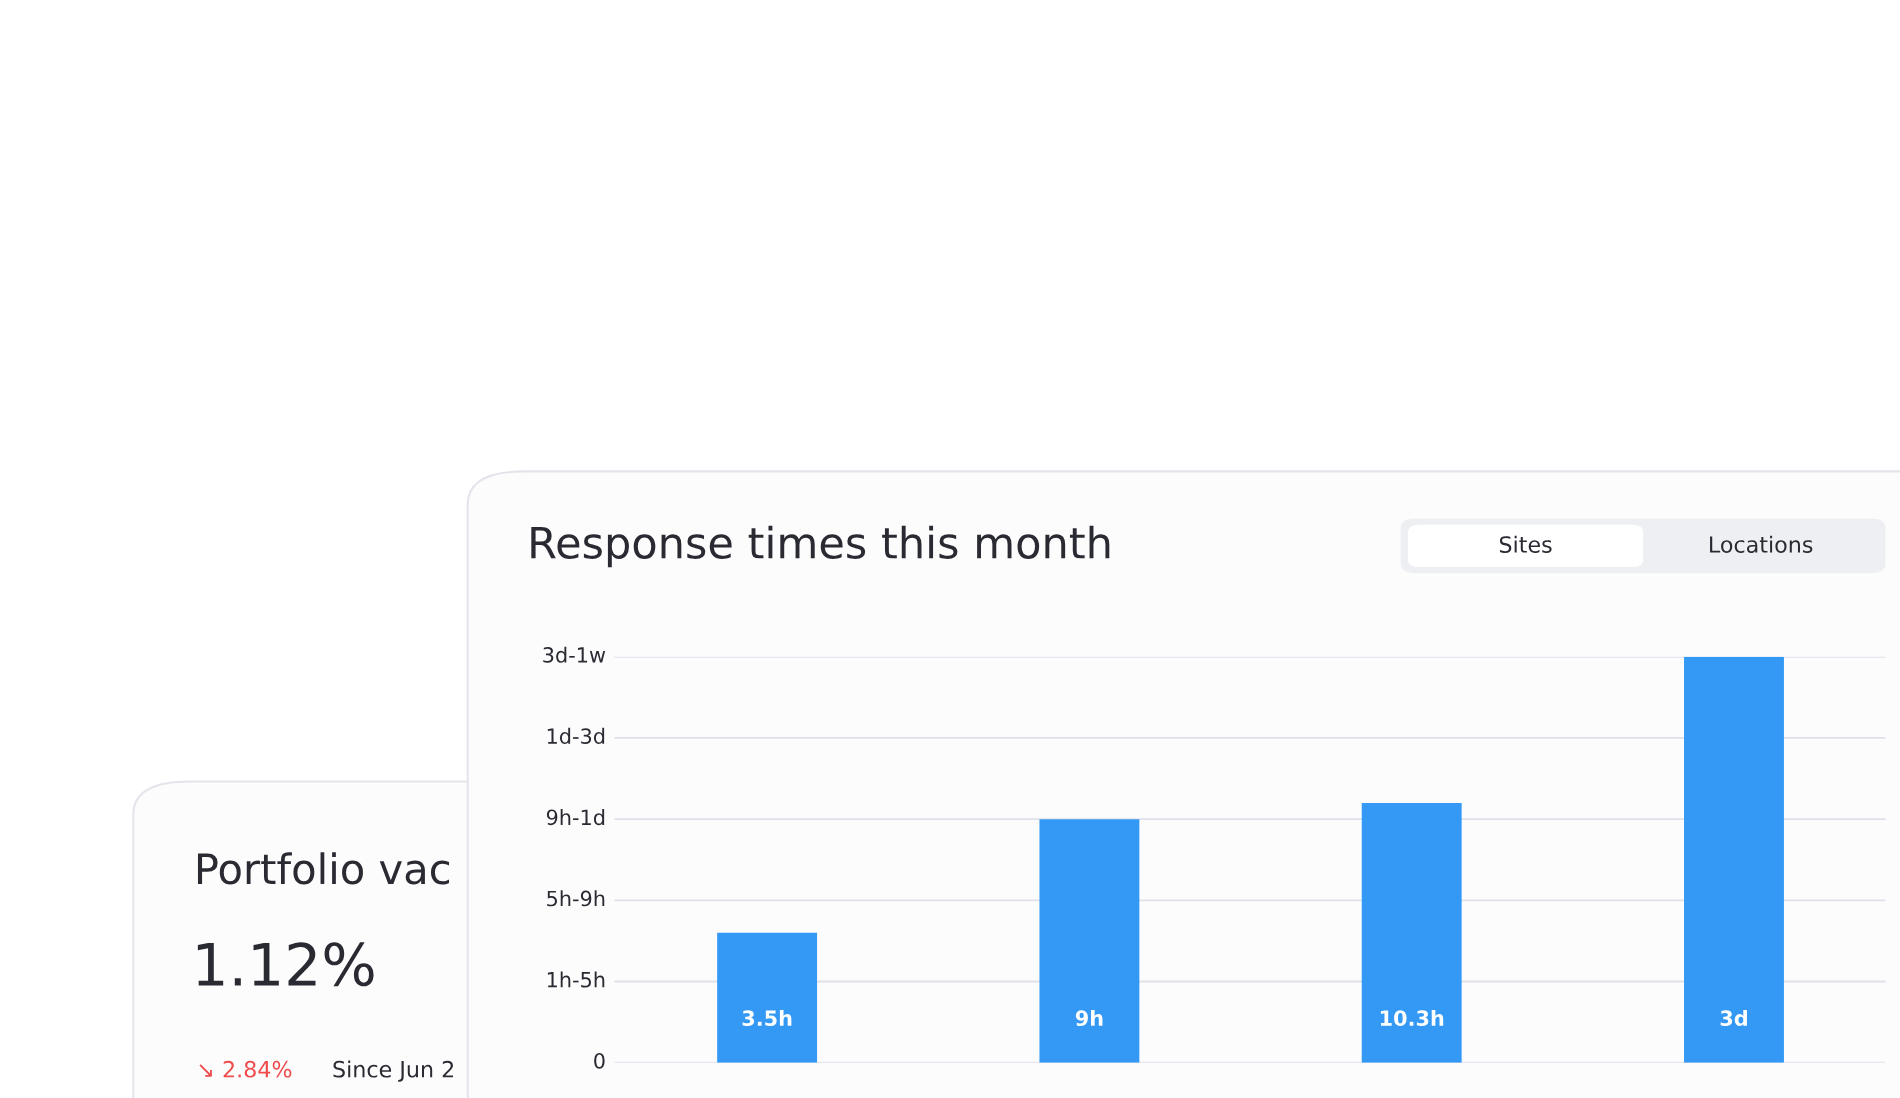 This screenshot has height=1098, width=1900. Describe the element at coordinates (323, 868) in the screenshot. I see `text: Portfolio vac` at that location.